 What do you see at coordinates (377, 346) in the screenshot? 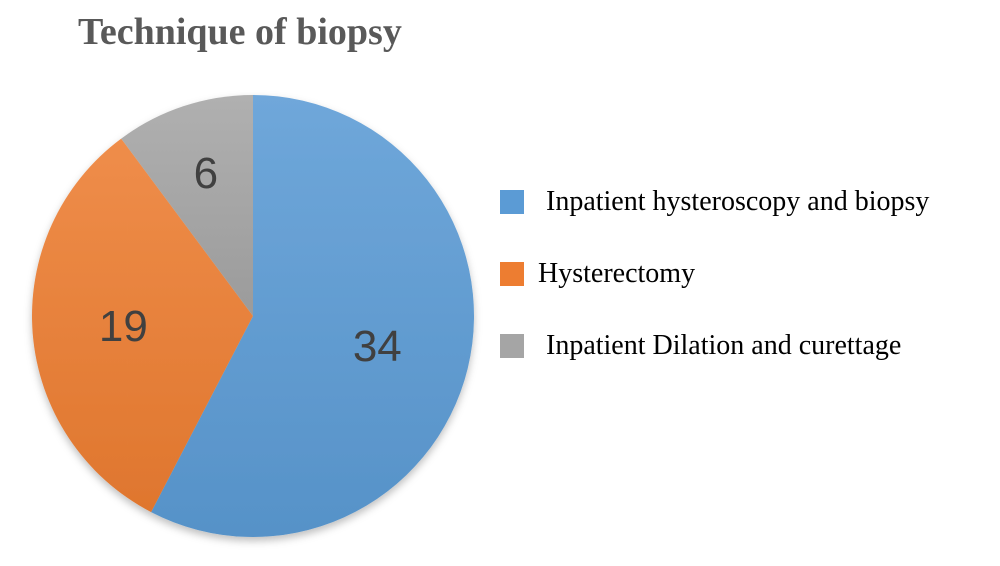
I see `pie-data-label: 34` at bounding box center [377, 346].